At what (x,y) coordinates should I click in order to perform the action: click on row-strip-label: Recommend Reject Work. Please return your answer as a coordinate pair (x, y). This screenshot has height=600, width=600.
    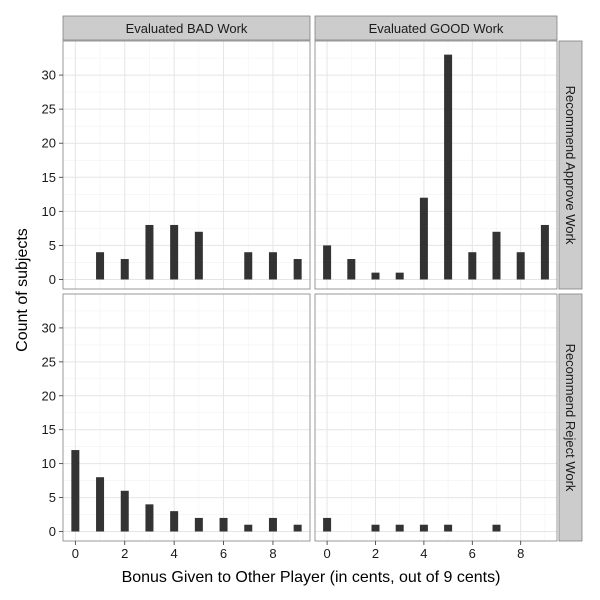
    Looking at the image, I should click on (570, 418).